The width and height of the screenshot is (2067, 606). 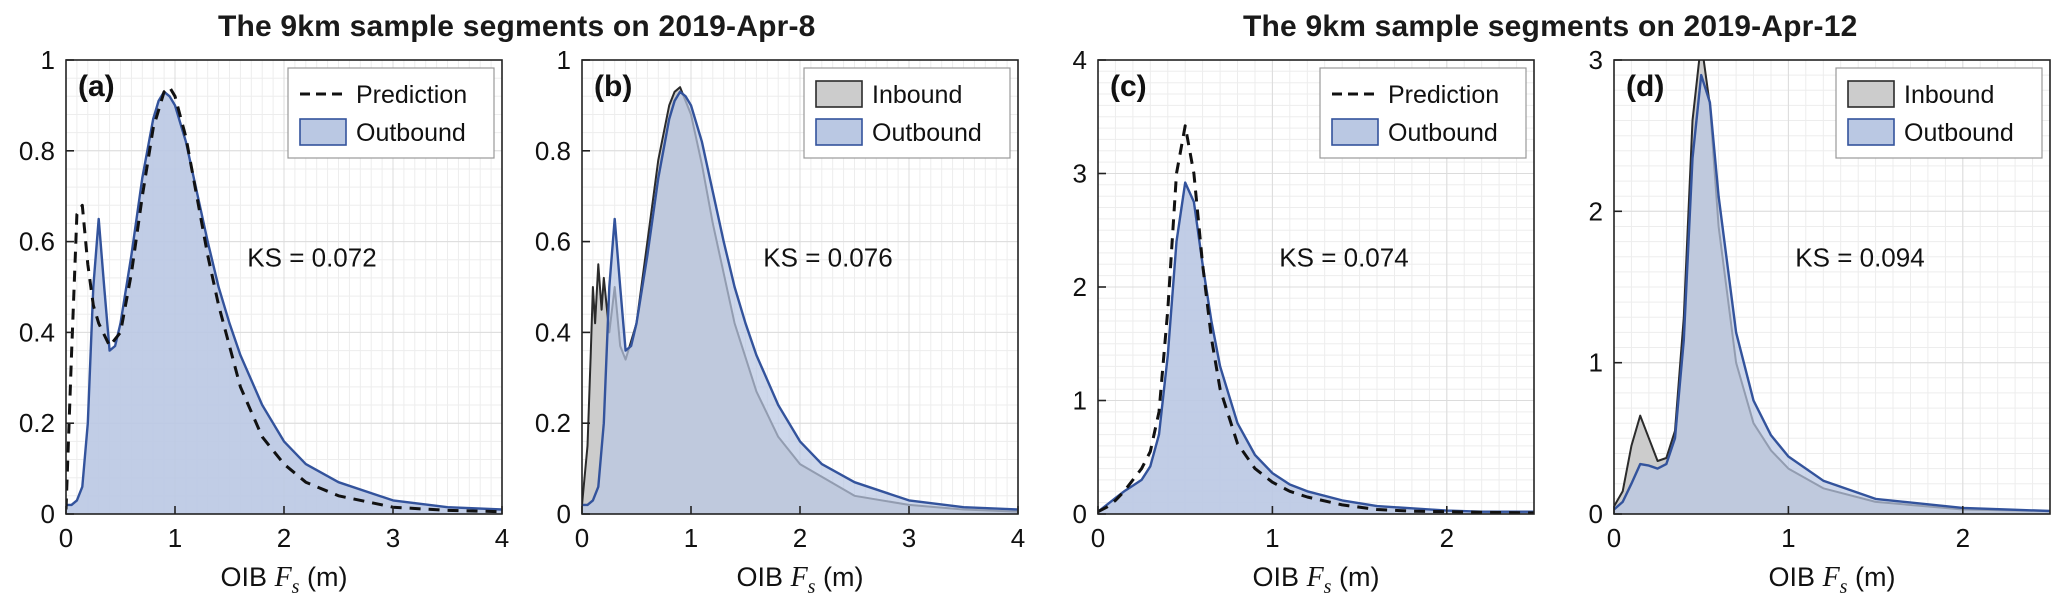 What do you see at coordinates (312, 257) in the screenshot?
I see `ks-annotation-a: KS = 0.072` at bounding box center [312, 257].